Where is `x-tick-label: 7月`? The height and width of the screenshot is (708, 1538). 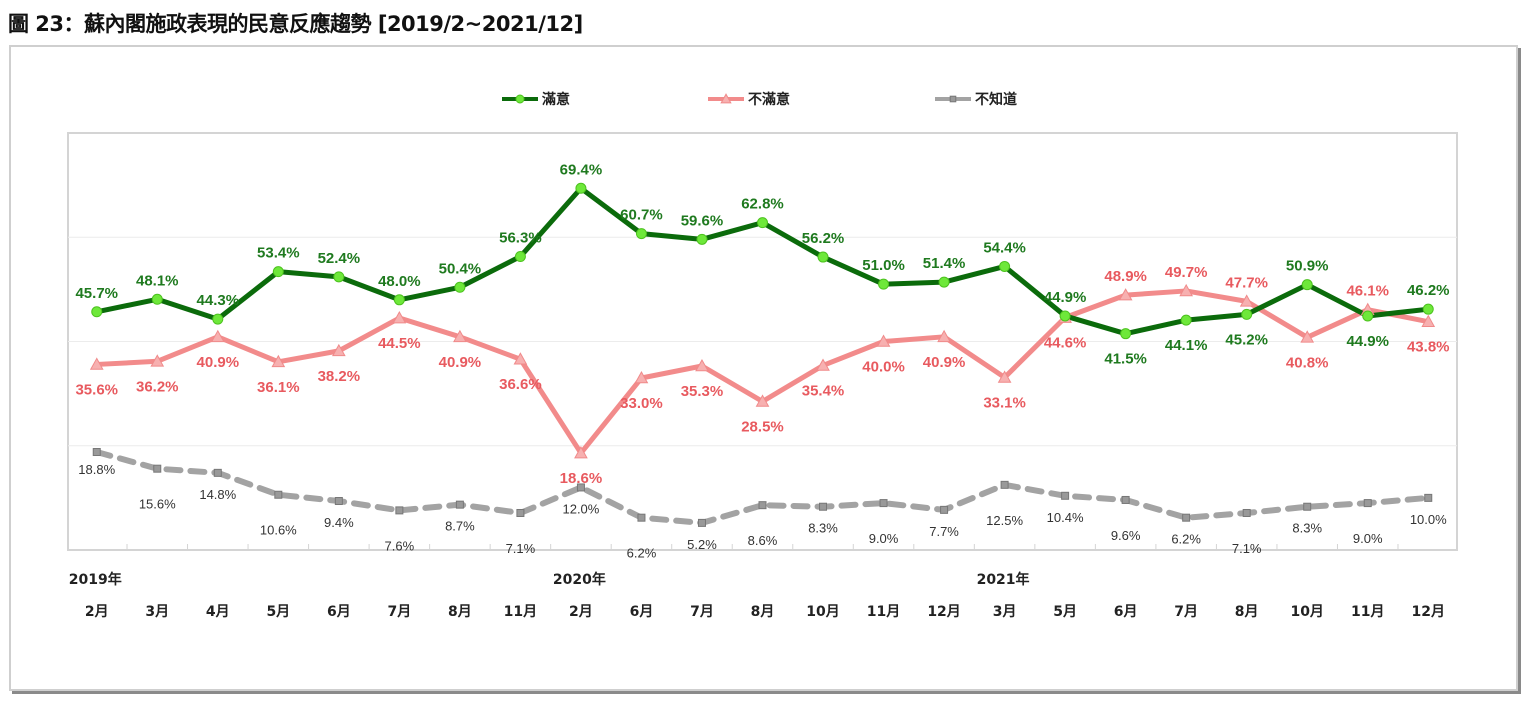 x-tick-label: 7月 is located at coordinates (702, 612).